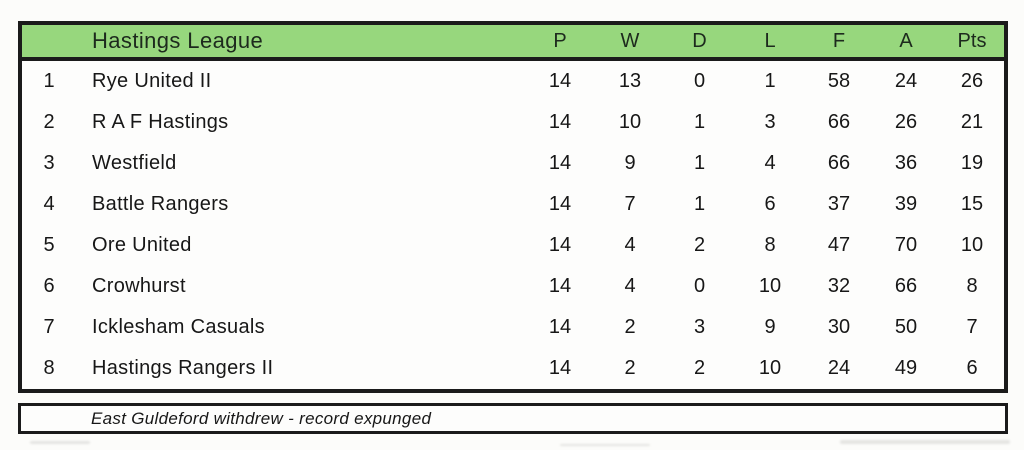  Describe the element at coordinates (972, 81) in the screenshot. I see `stat-points: 26` at that location.